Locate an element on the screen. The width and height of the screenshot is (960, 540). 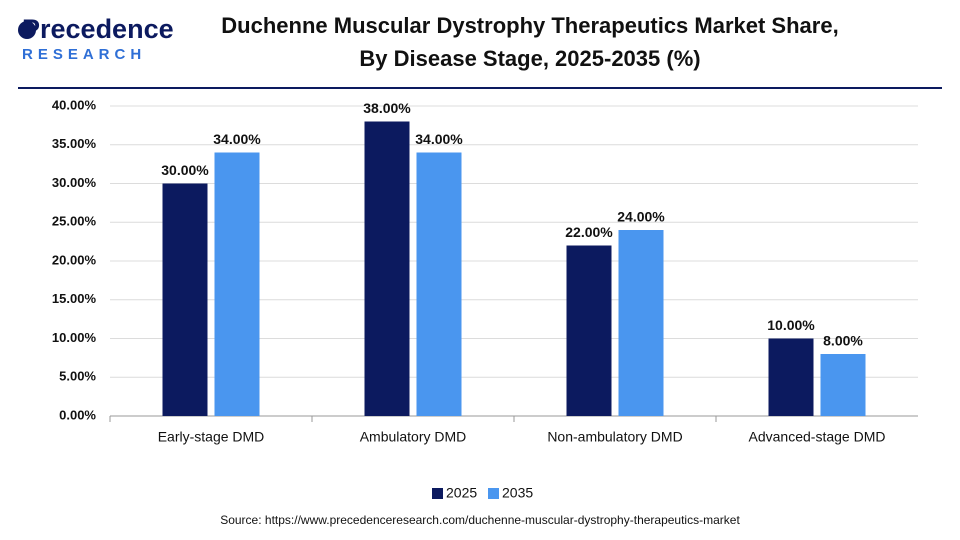
legend-label: 2035 is located at coordinates (517, 493).